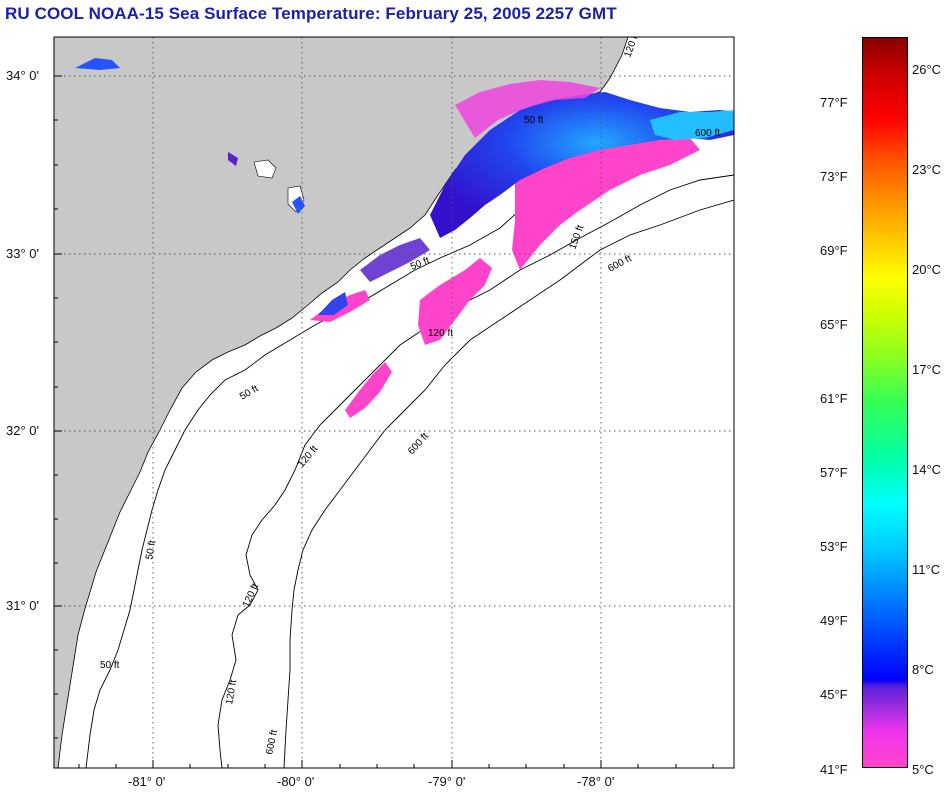 This screenshot has height=798, width=952. I want to click on lon-label: -80° 0', so click(296, 781).